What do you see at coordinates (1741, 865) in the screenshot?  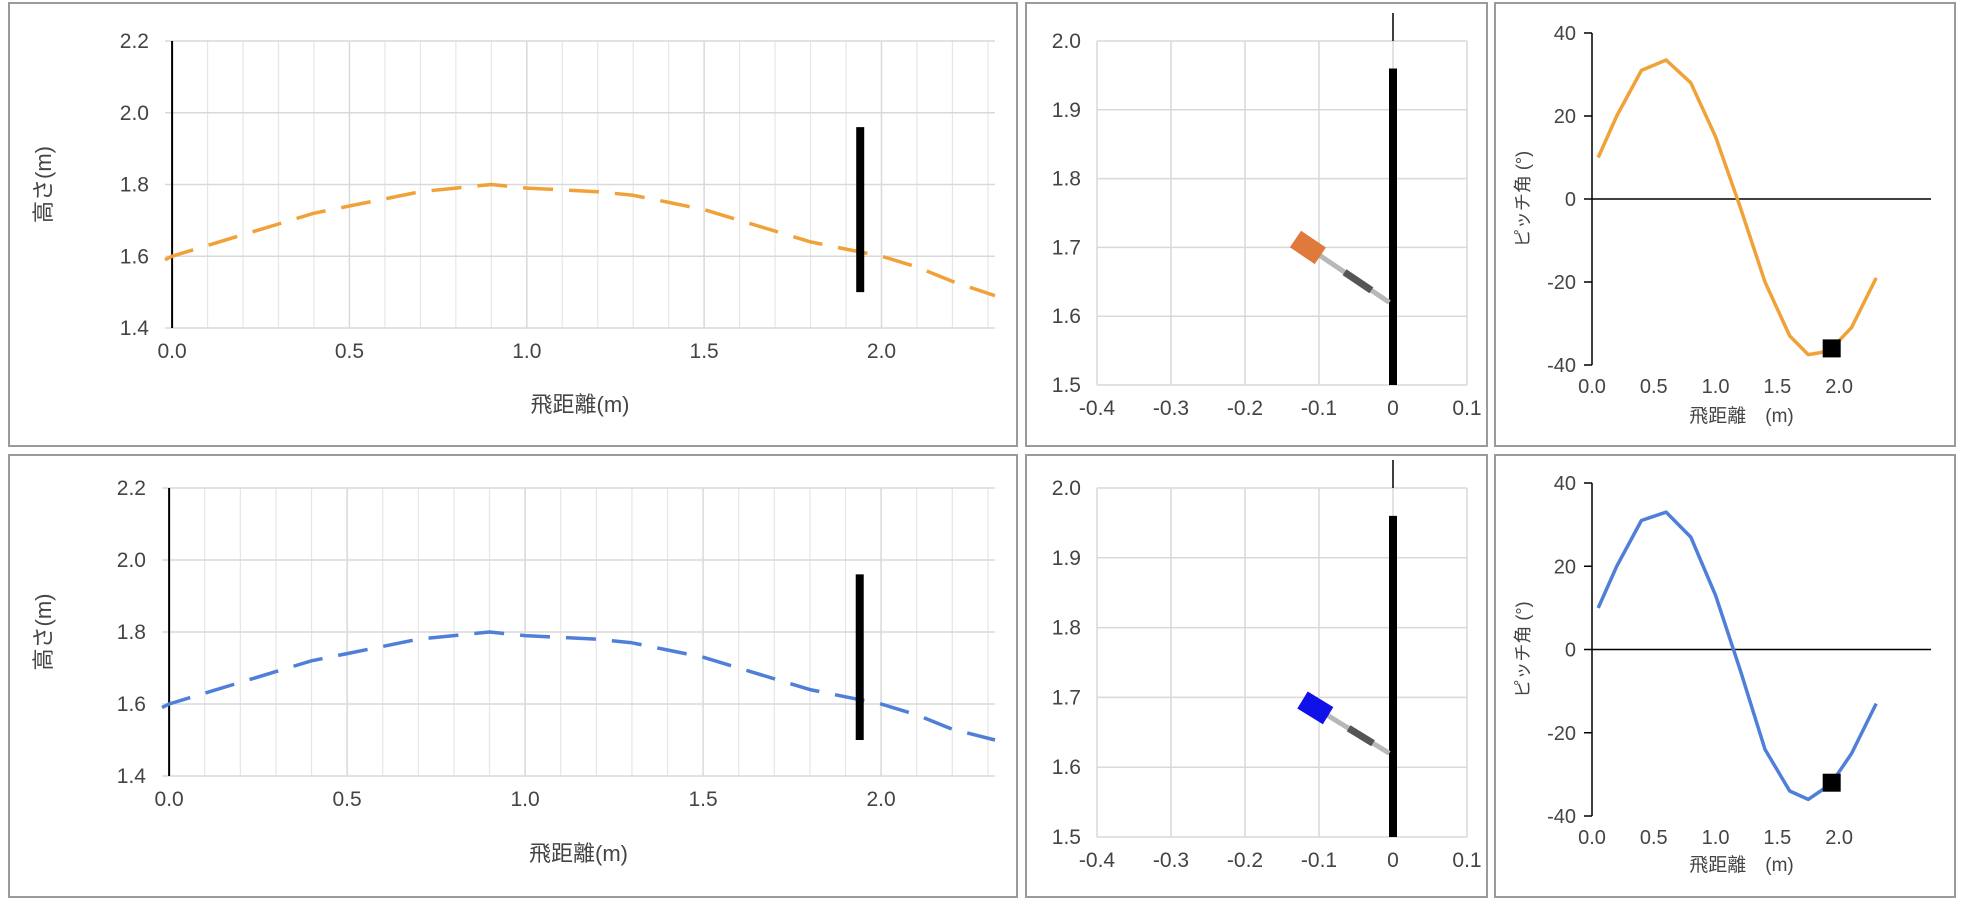 I see `x-axis-label: 飛距離 (m)` at bounding box center [1741, 865].